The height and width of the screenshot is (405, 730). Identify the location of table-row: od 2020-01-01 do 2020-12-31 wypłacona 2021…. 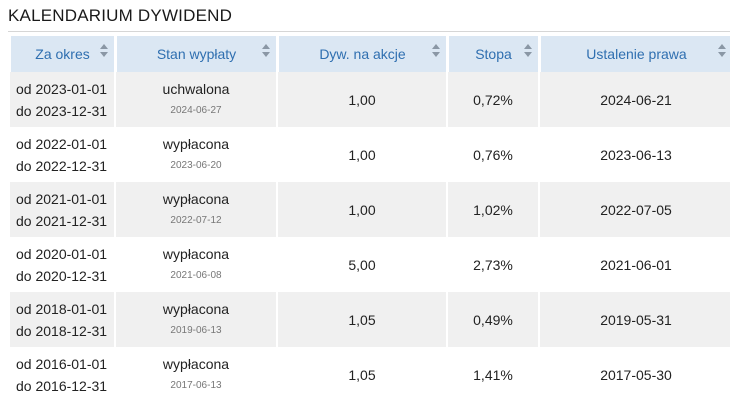
(370, 264).